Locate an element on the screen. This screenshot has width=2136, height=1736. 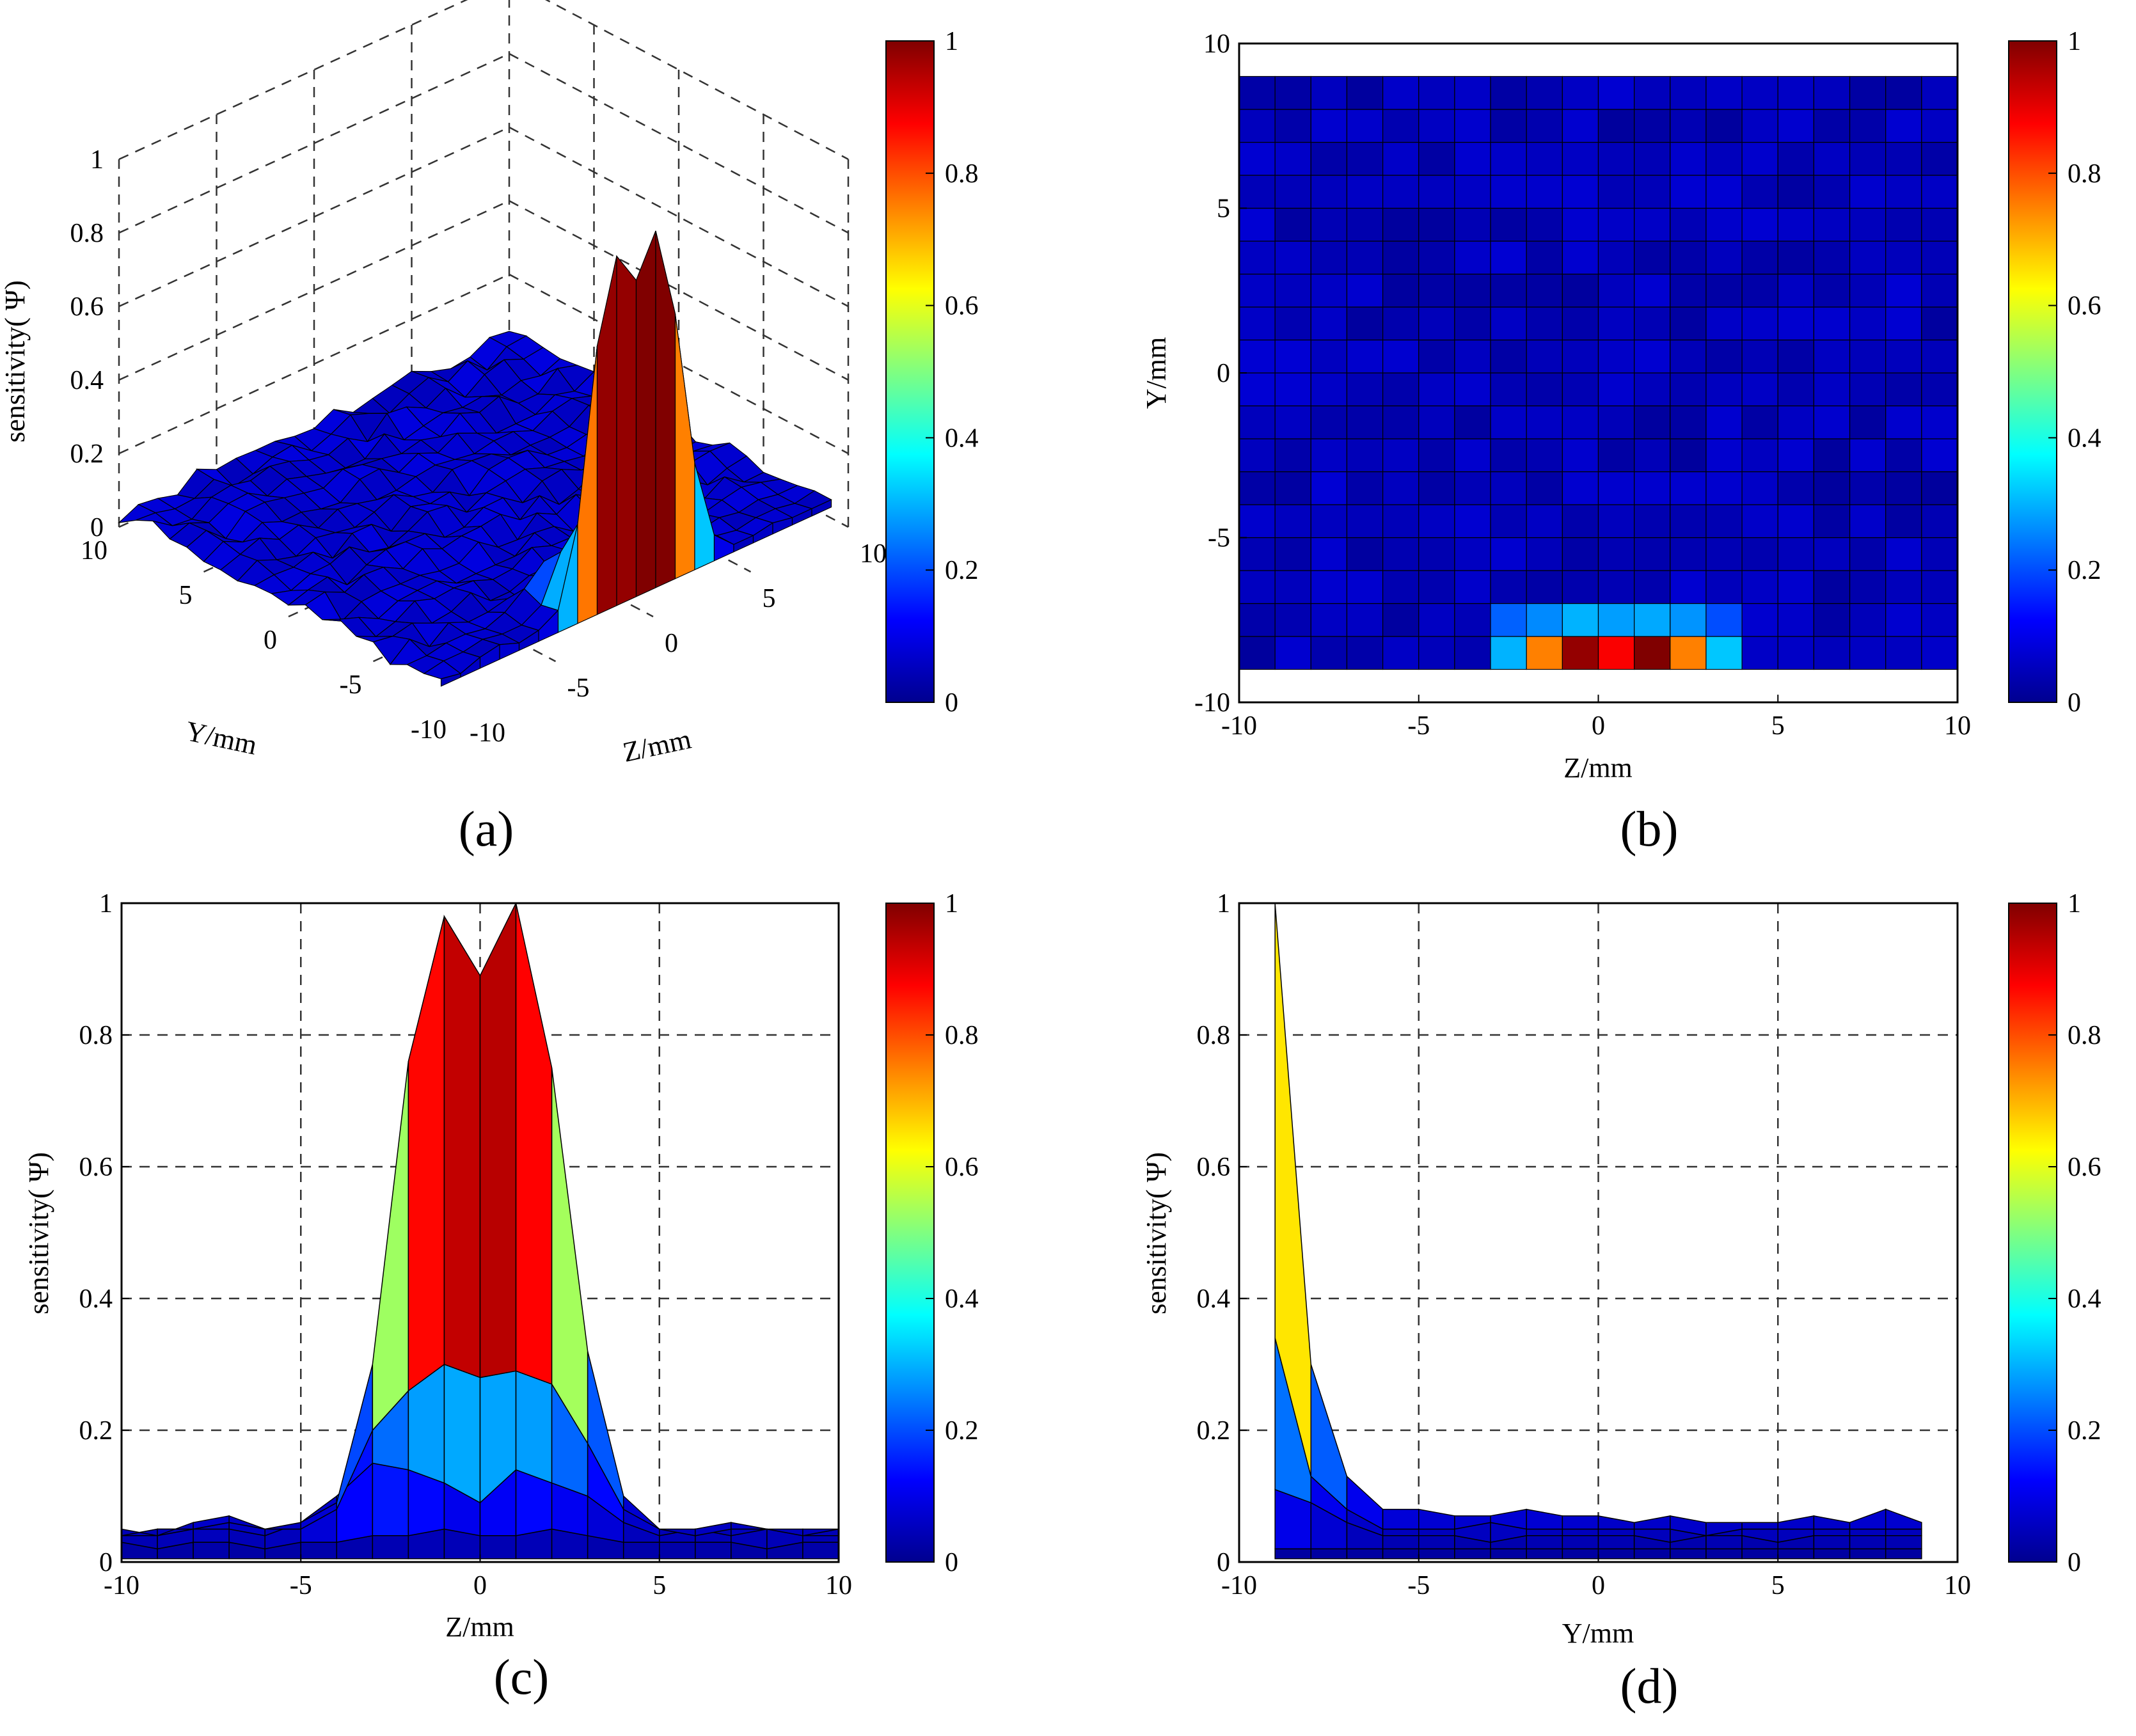
panel-b-label: (b) is located at coordinates (1649, 828).